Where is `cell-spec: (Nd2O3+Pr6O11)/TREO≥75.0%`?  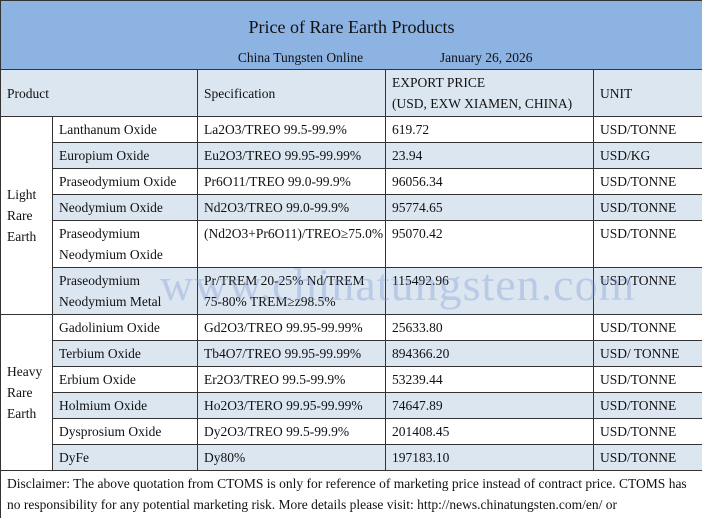 cell-spec: (Nd2O3+Pr6O11)/TREO≥75.0% is located at coordinates (291, 244).